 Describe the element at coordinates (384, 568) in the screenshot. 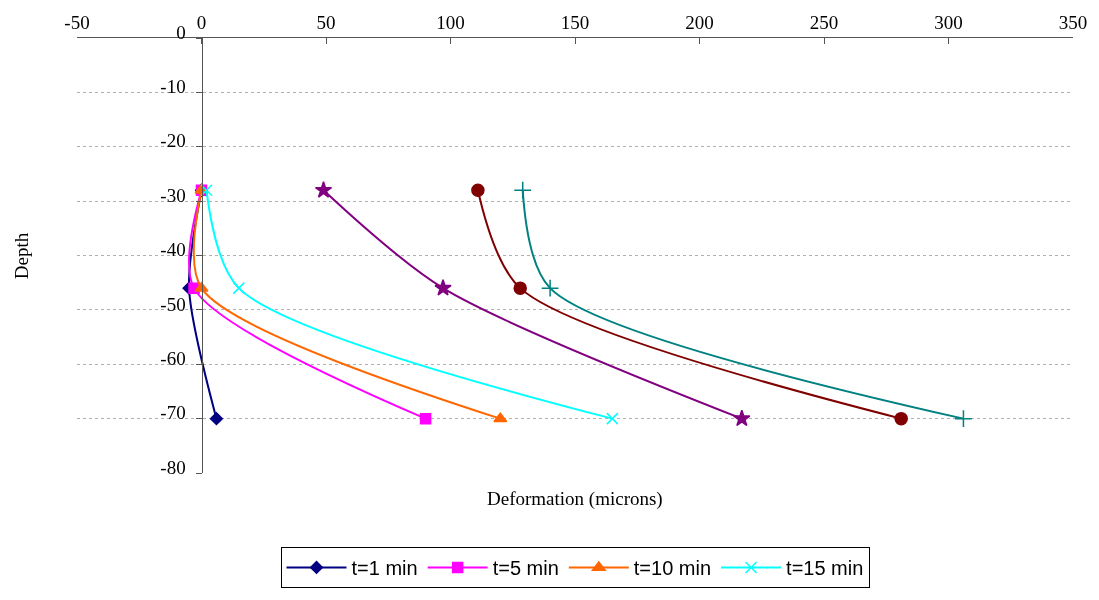

I see `legend-label: t=1 min` at that location.